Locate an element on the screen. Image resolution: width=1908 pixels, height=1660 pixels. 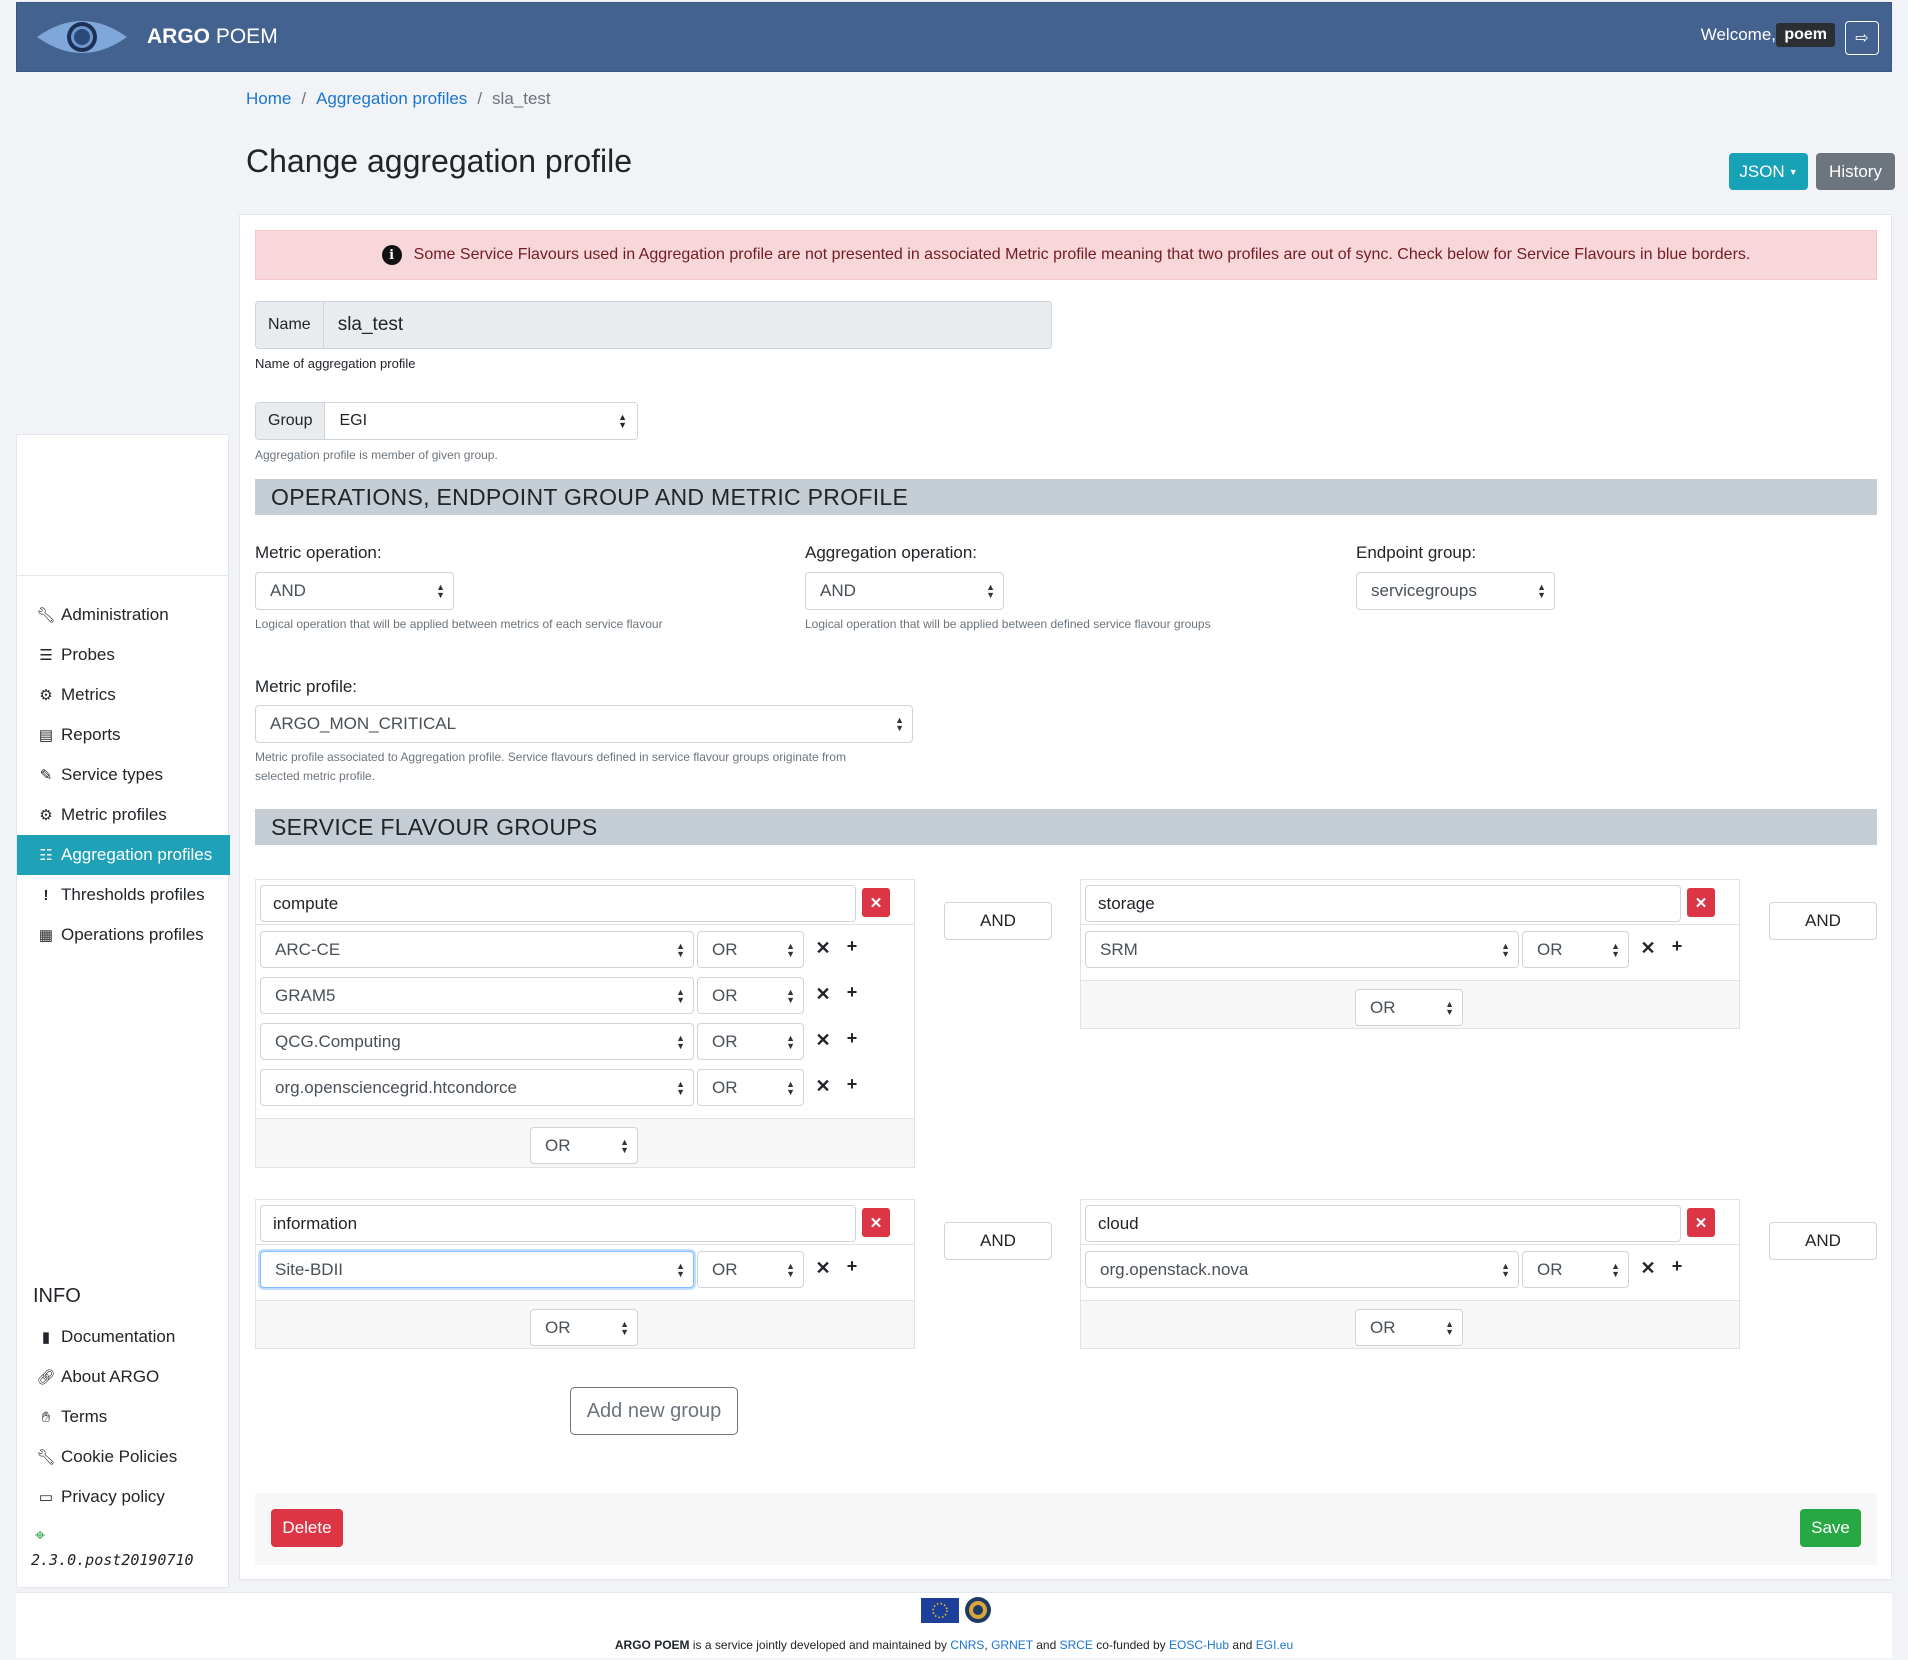
sidebar-item-metric-profiles: ⚙ Metric profiles is located at coordinates (123, 815).